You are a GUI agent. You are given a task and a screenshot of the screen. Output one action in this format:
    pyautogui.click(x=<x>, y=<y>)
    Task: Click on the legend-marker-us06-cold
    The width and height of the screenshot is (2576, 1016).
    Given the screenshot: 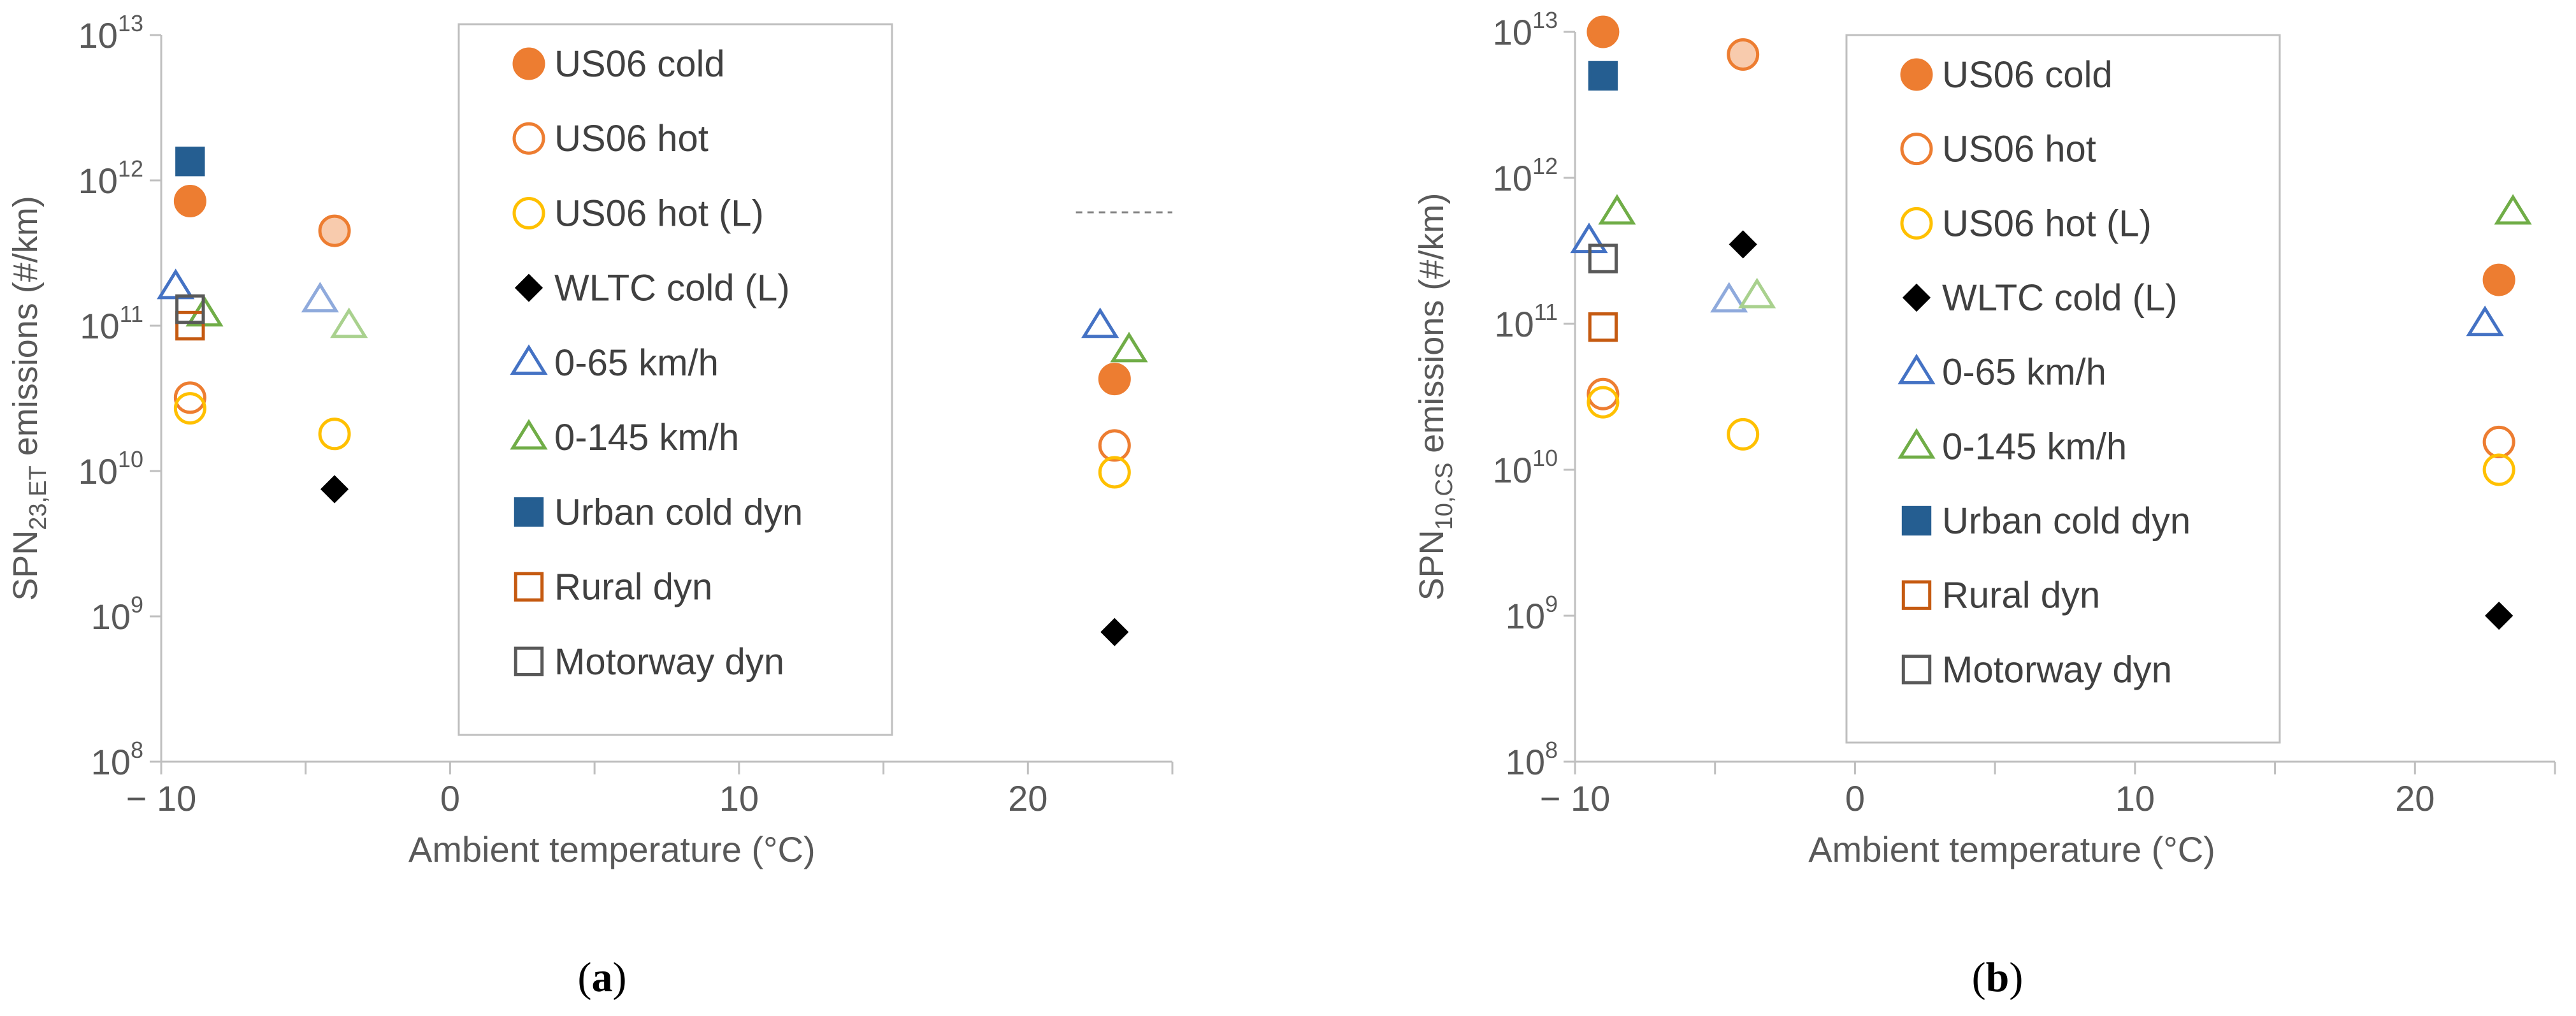 What is the action you would take?
    pyautogui.click(x=1917, y=75)
    